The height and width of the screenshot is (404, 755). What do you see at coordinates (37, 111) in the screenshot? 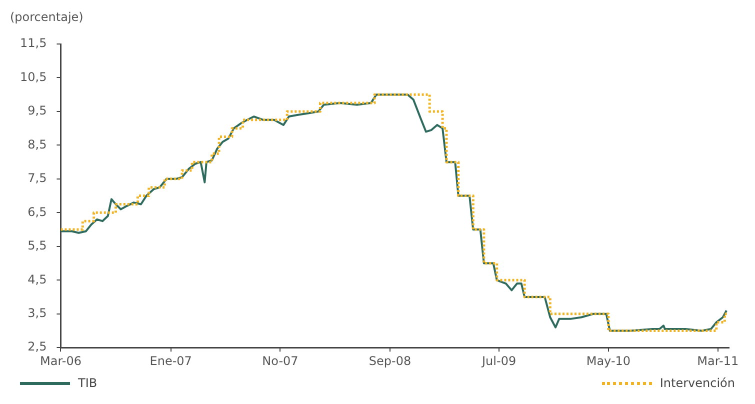
I see `y-tick-label: 9,5` at bounding box center [37, 111].